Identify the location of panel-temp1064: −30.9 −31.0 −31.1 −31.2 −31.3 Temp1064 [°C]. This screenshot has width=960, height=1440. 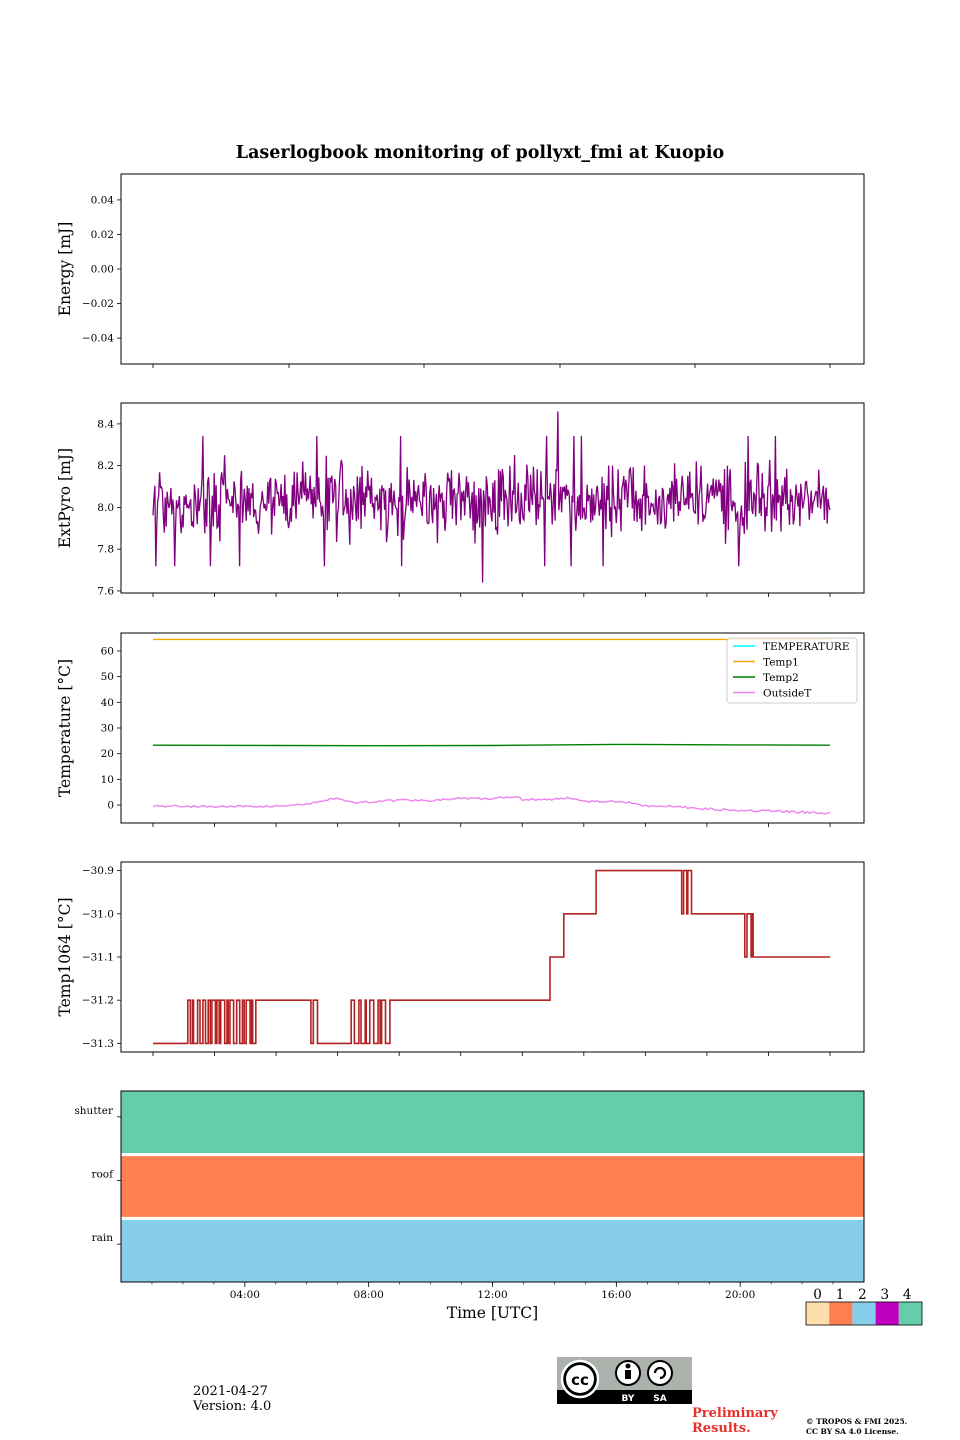
(460, 958).